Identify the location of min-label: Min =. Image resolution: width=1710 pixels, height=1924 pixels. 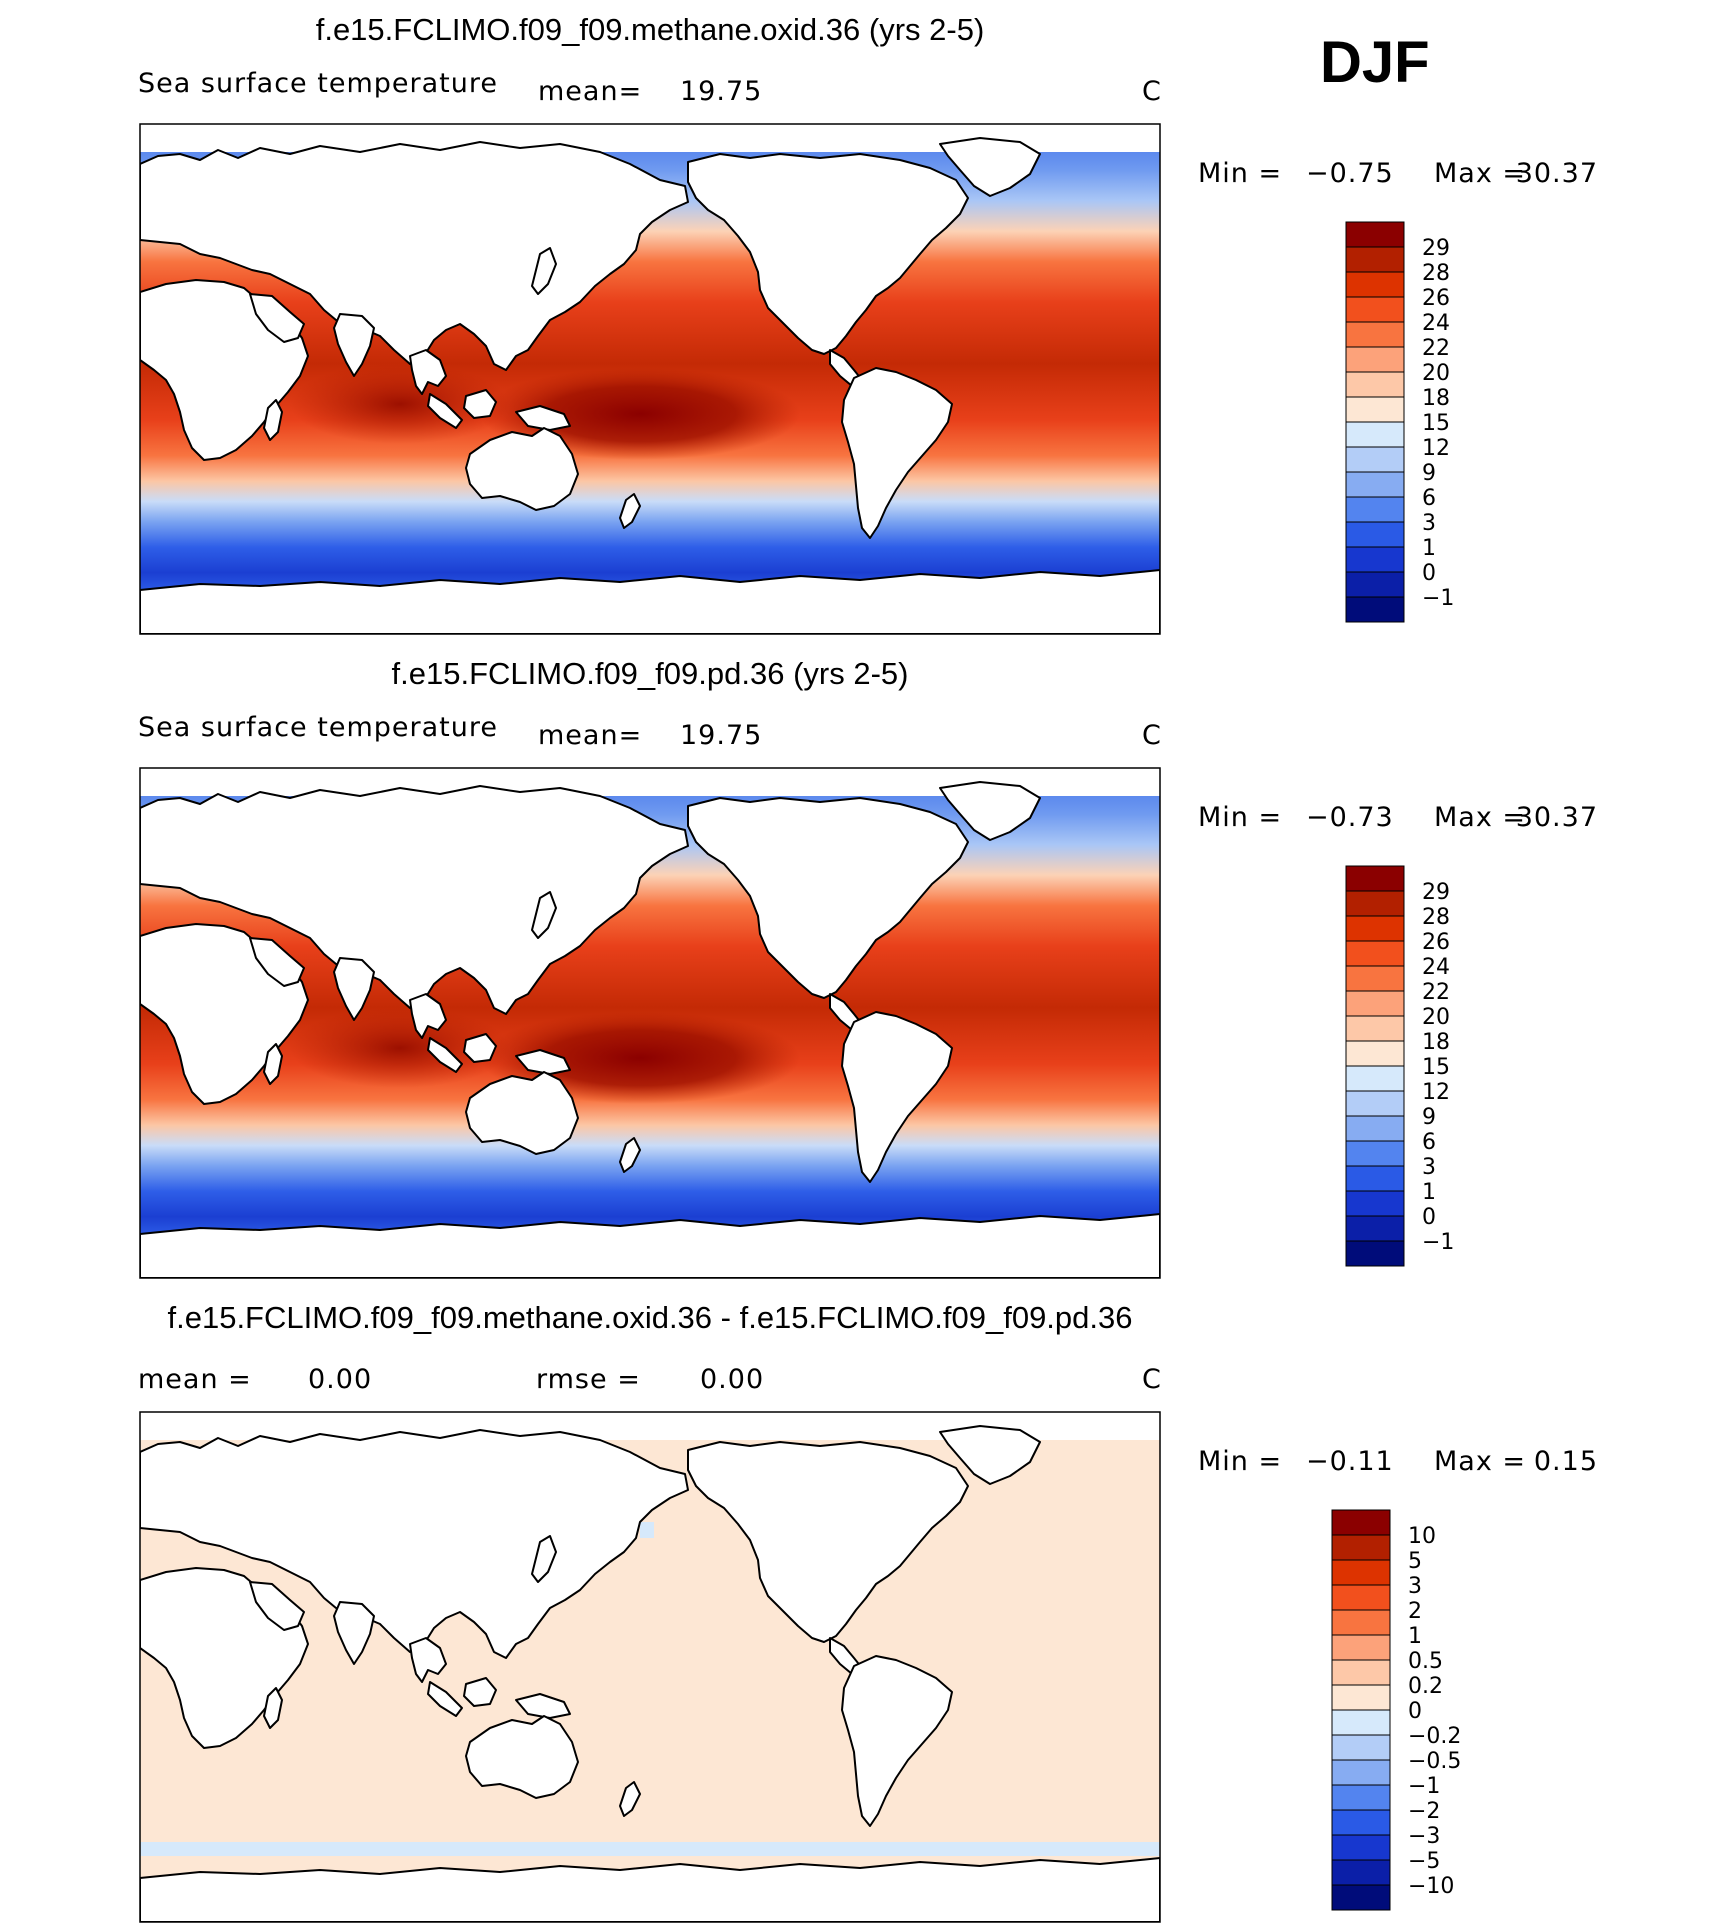
(1240, 817).